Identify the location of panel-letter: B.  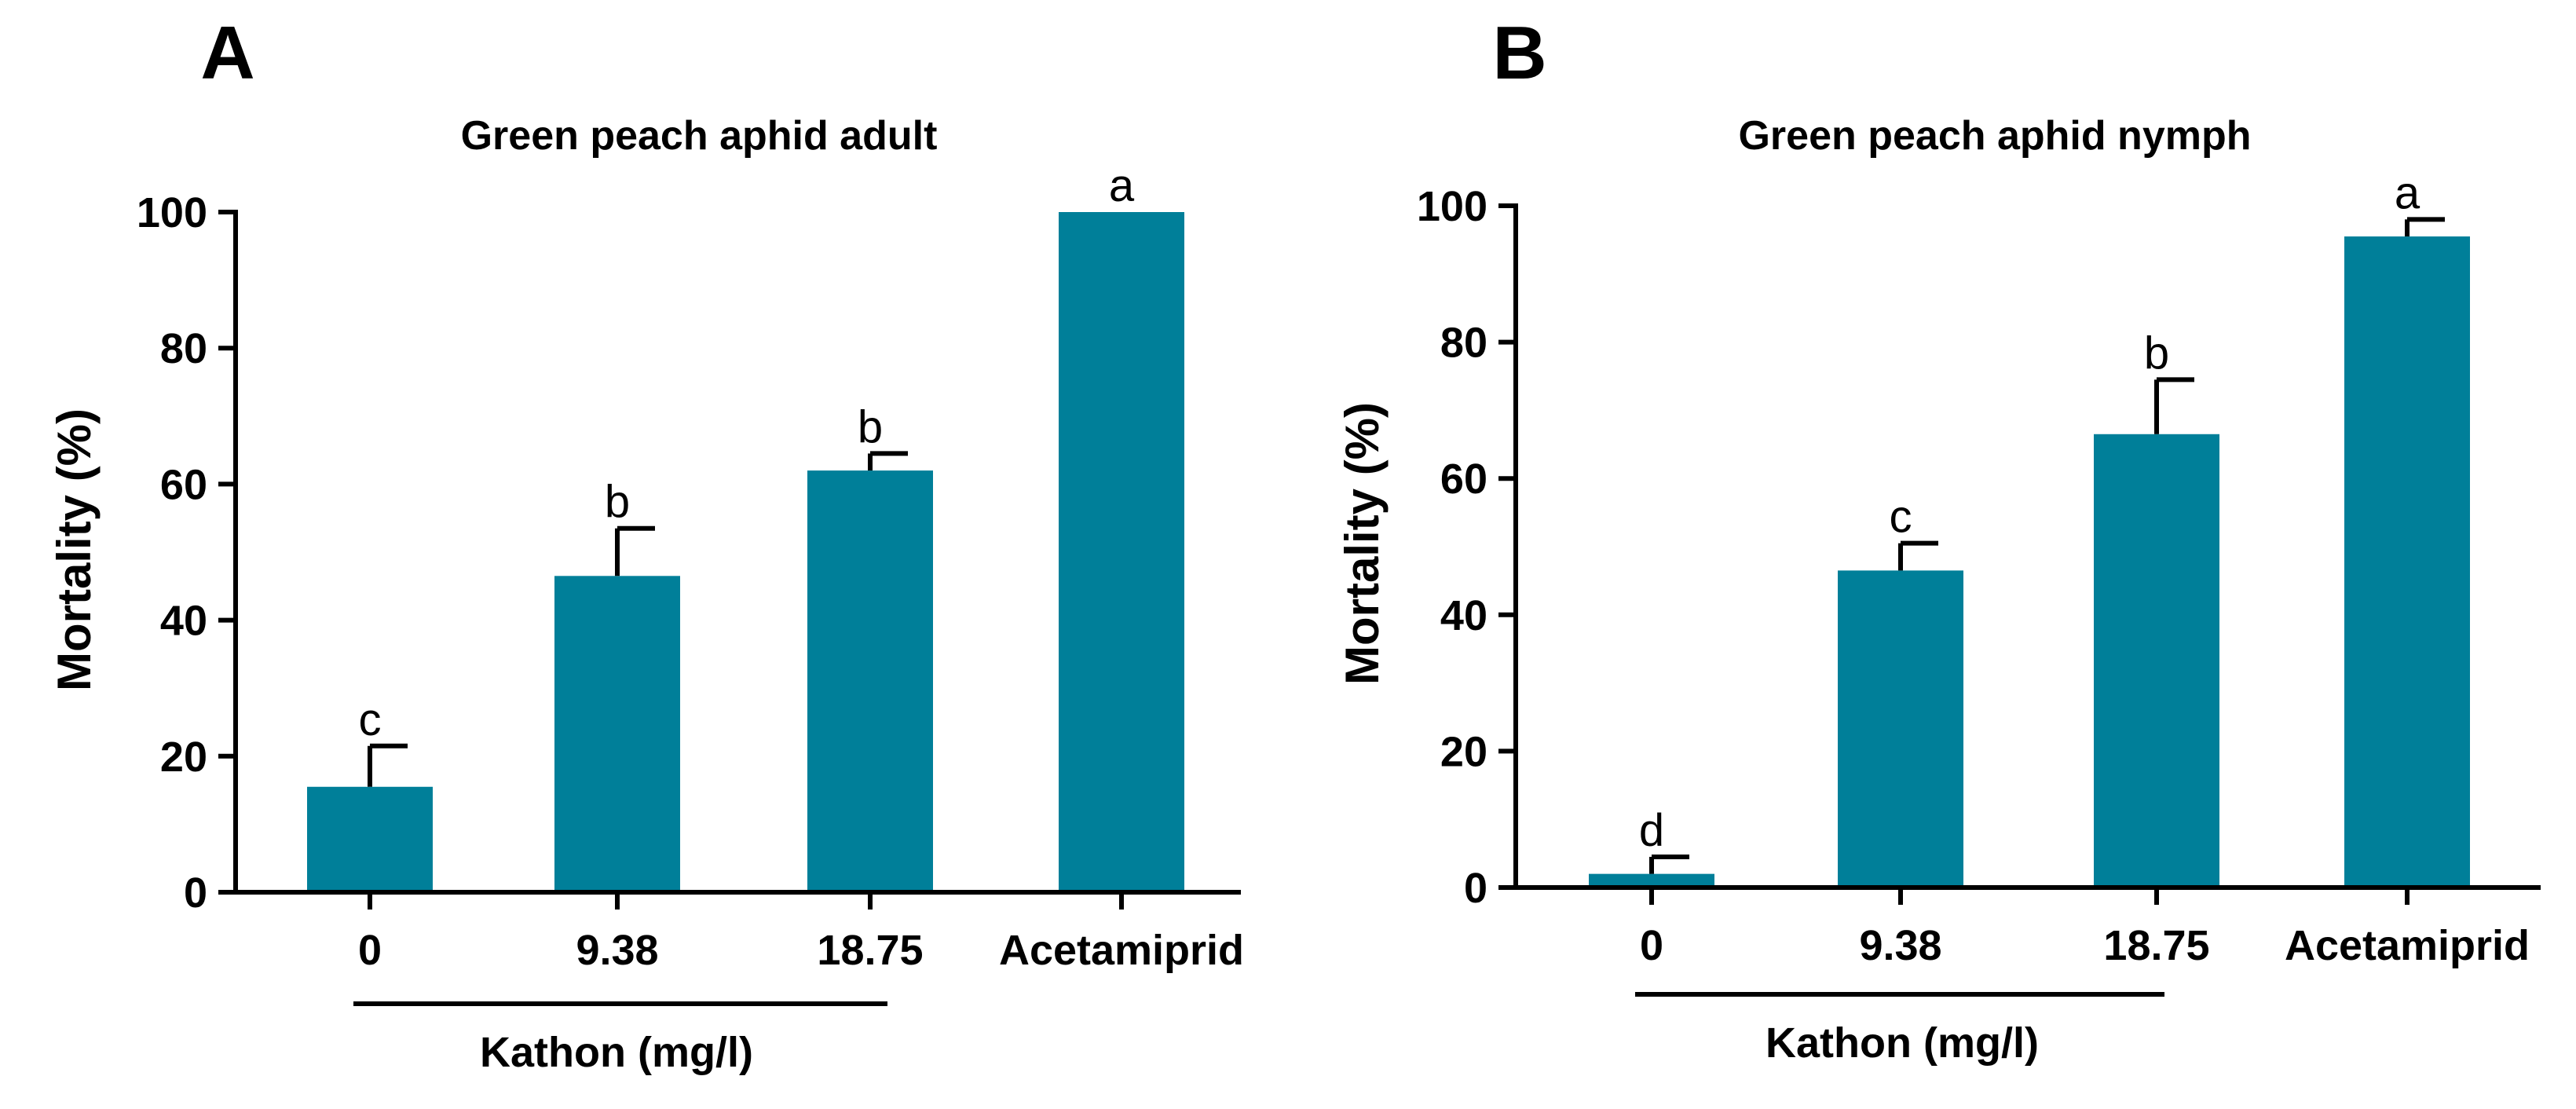
(1519, 53).